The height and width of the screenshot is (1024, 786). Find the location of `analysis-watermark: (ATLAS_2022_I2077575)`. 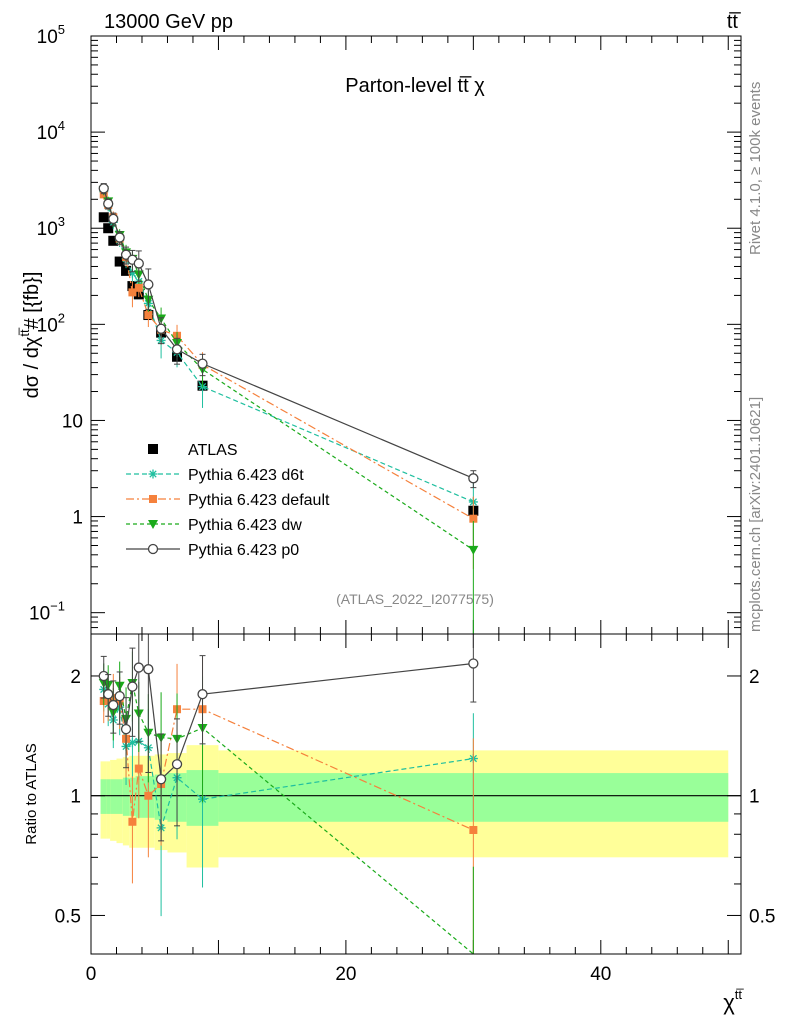

analysis-watermark: (ATLAS_2022_I2077575) is located at coordinates (415, 599).